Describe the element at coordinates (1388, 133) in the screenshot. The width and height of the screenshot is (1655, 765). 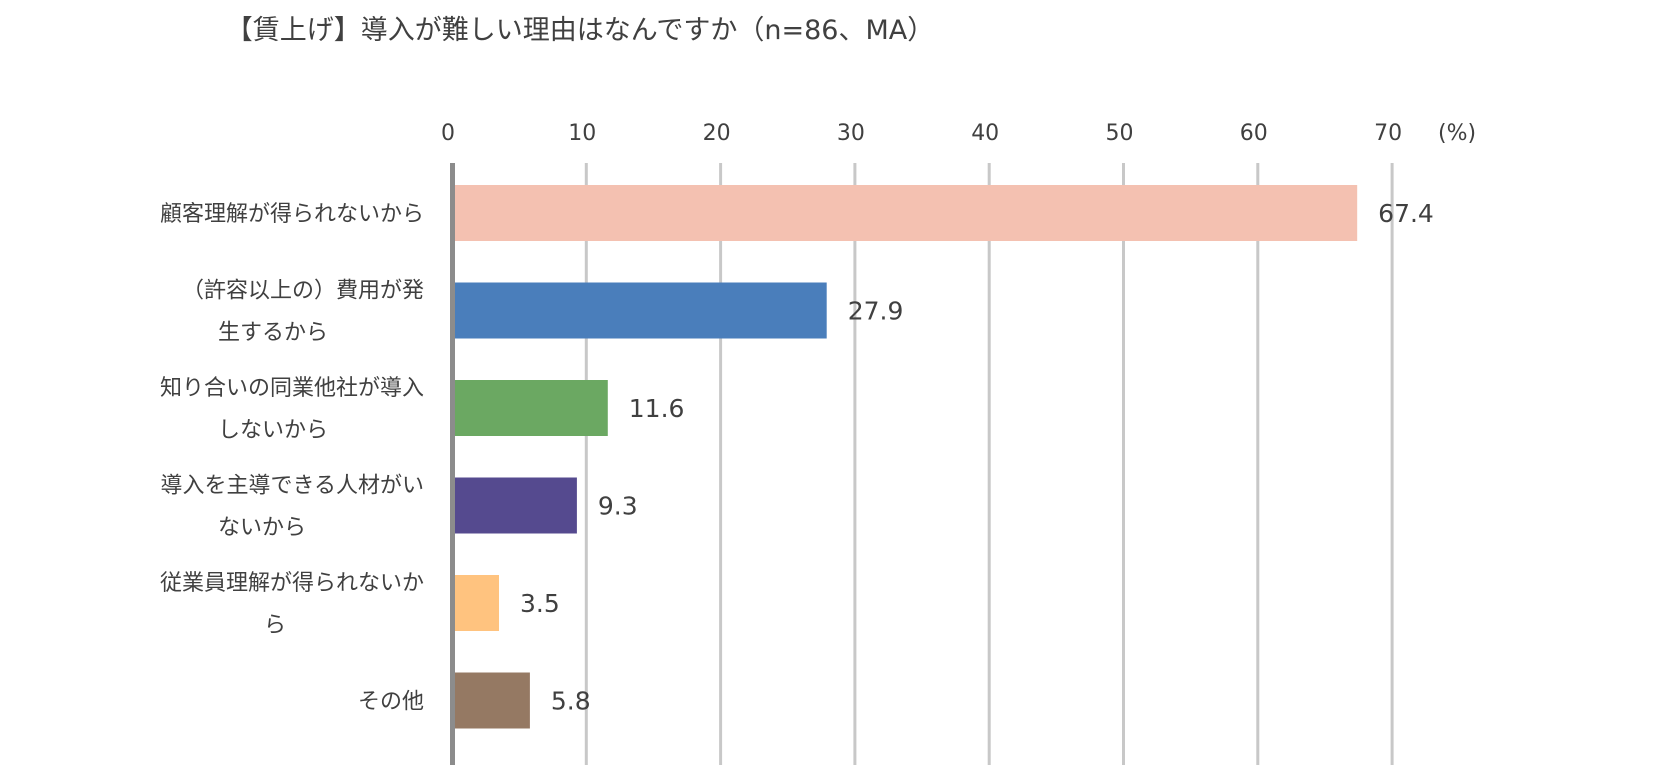
I see `x-tick-label: 70` at that location.